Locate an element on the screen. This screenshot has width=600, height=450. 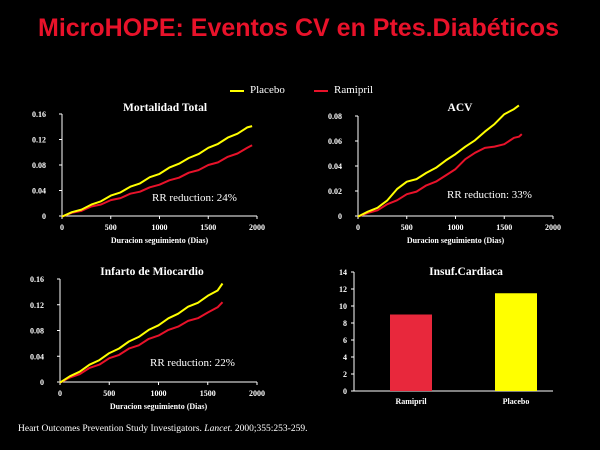
chart-3-y-tick-label: 0.12 is located at coordinates (37, 305).